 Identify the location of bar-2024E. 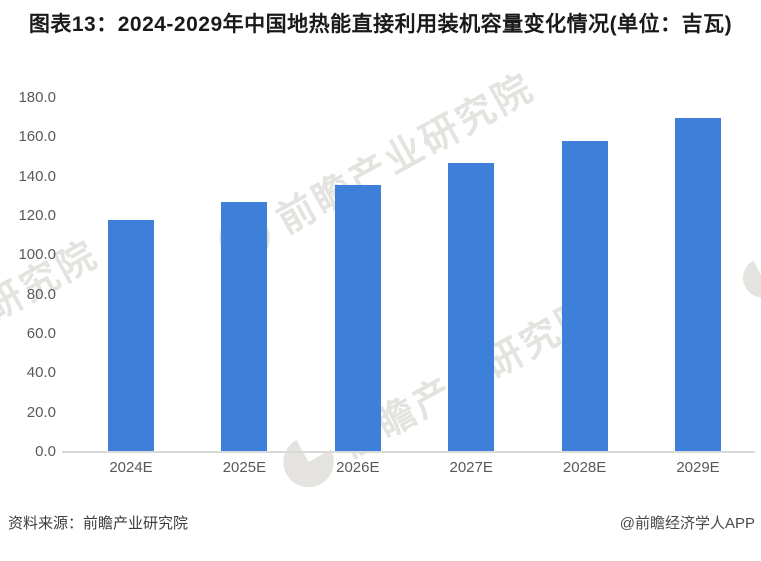
(131, 335).